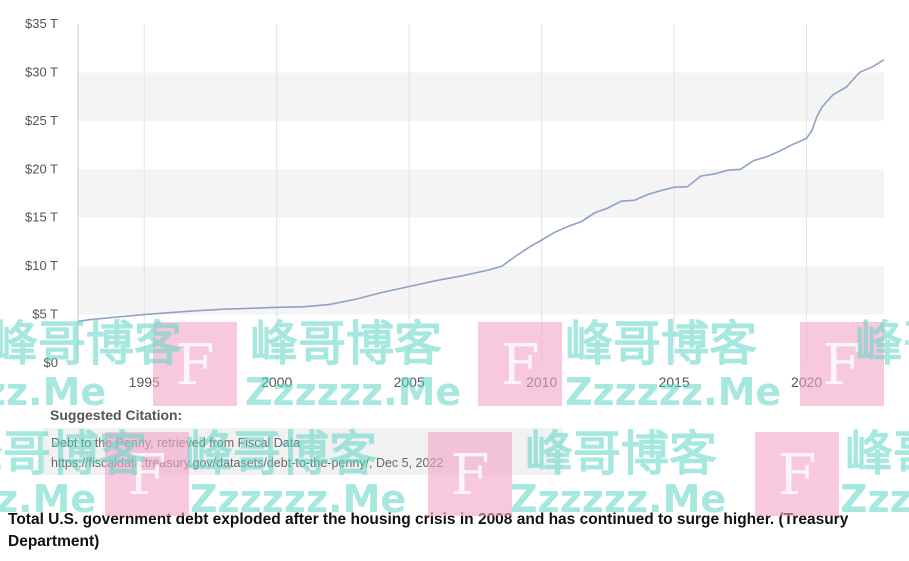  I want to click on x-tick-label: 2020, so click(806, 382).